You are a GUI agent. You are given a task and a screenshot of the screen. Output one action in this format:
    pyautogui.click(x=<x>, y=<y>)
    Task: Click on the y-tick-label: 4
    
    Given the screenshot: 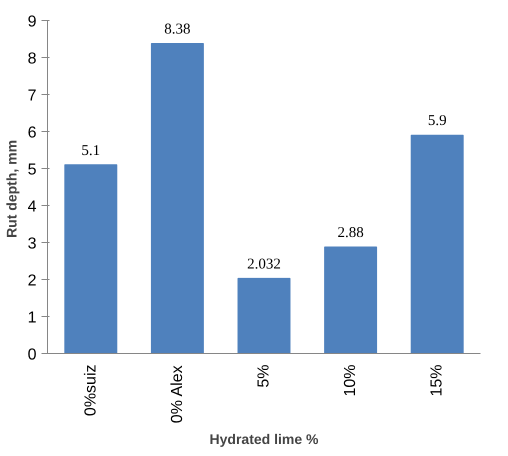 What is the action you would take?
    pyautogui.click(x=32, y=207)
    